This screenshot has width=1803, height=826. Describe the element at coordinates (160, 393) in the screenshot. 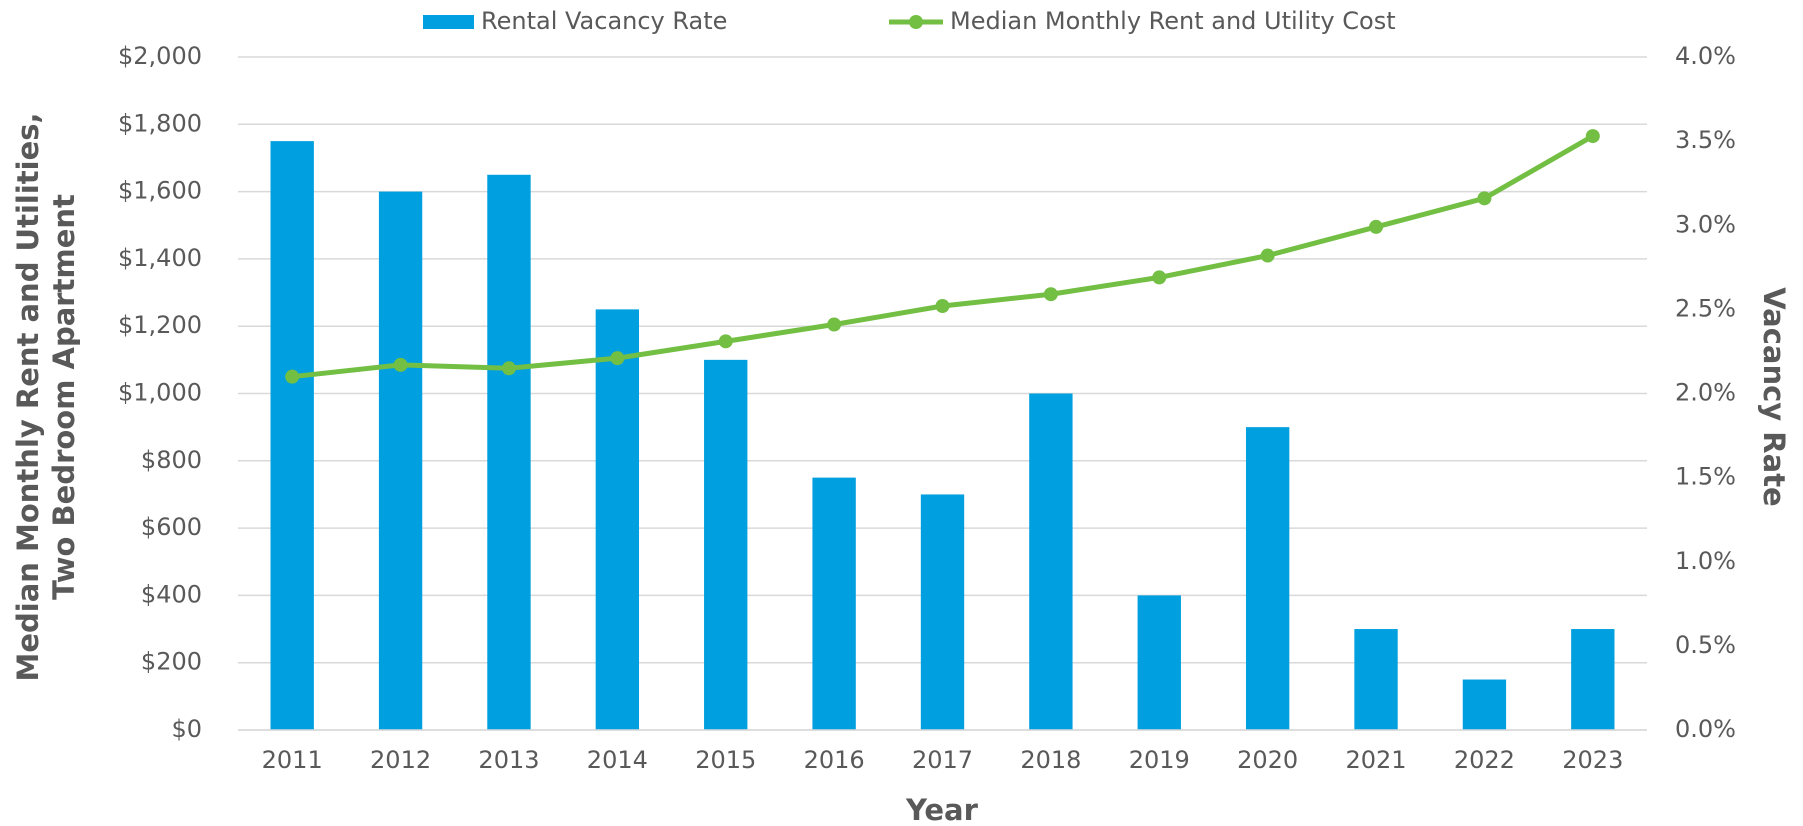

I see `y-tick-label: $1,000` at that location.